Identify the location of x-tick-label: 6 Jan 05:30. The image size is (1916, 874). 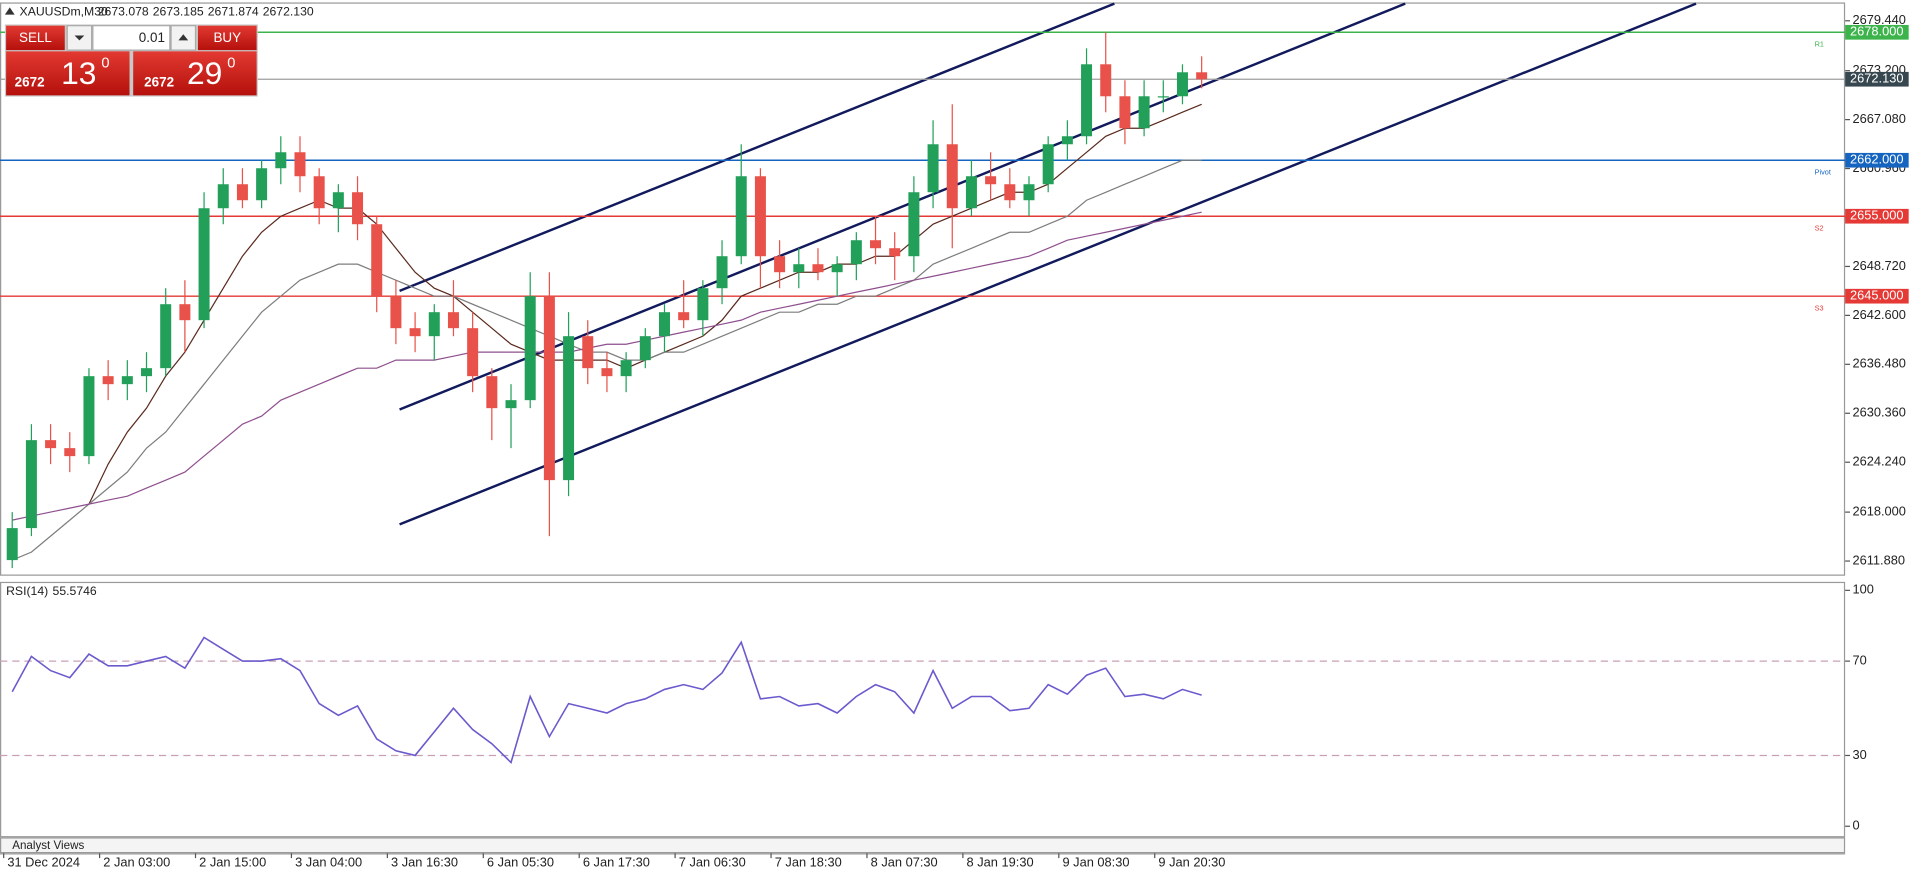
(520, 861).